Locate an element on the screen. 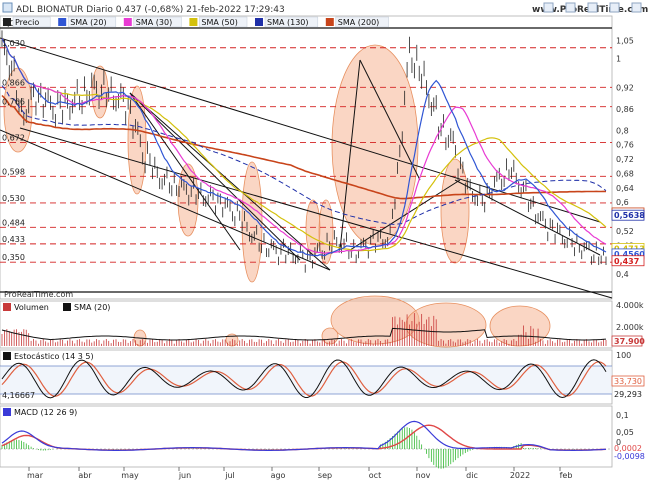  x-axis-label: abr is located at coordinates (85, 475).